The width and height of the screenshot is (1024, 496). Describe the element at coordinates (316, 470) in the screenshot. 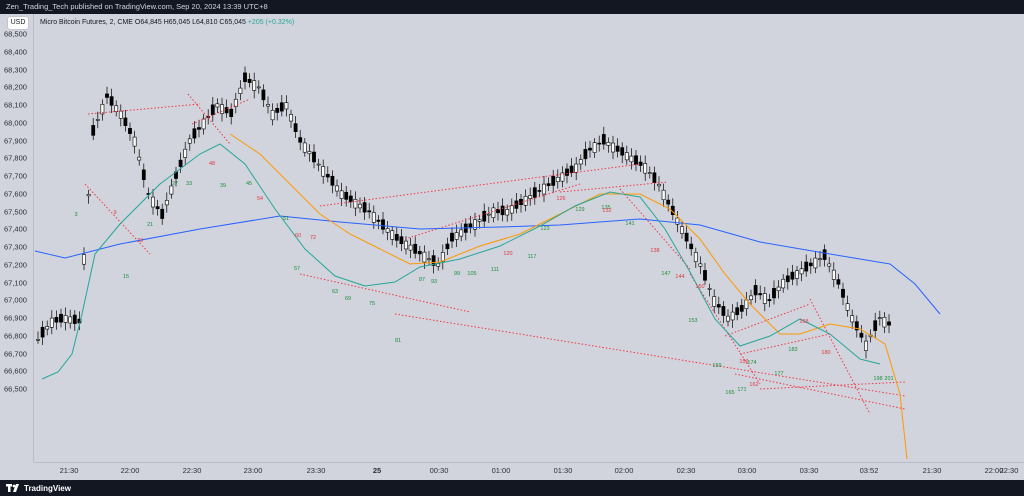

I see `time-tick-label: 23:30` at that location.